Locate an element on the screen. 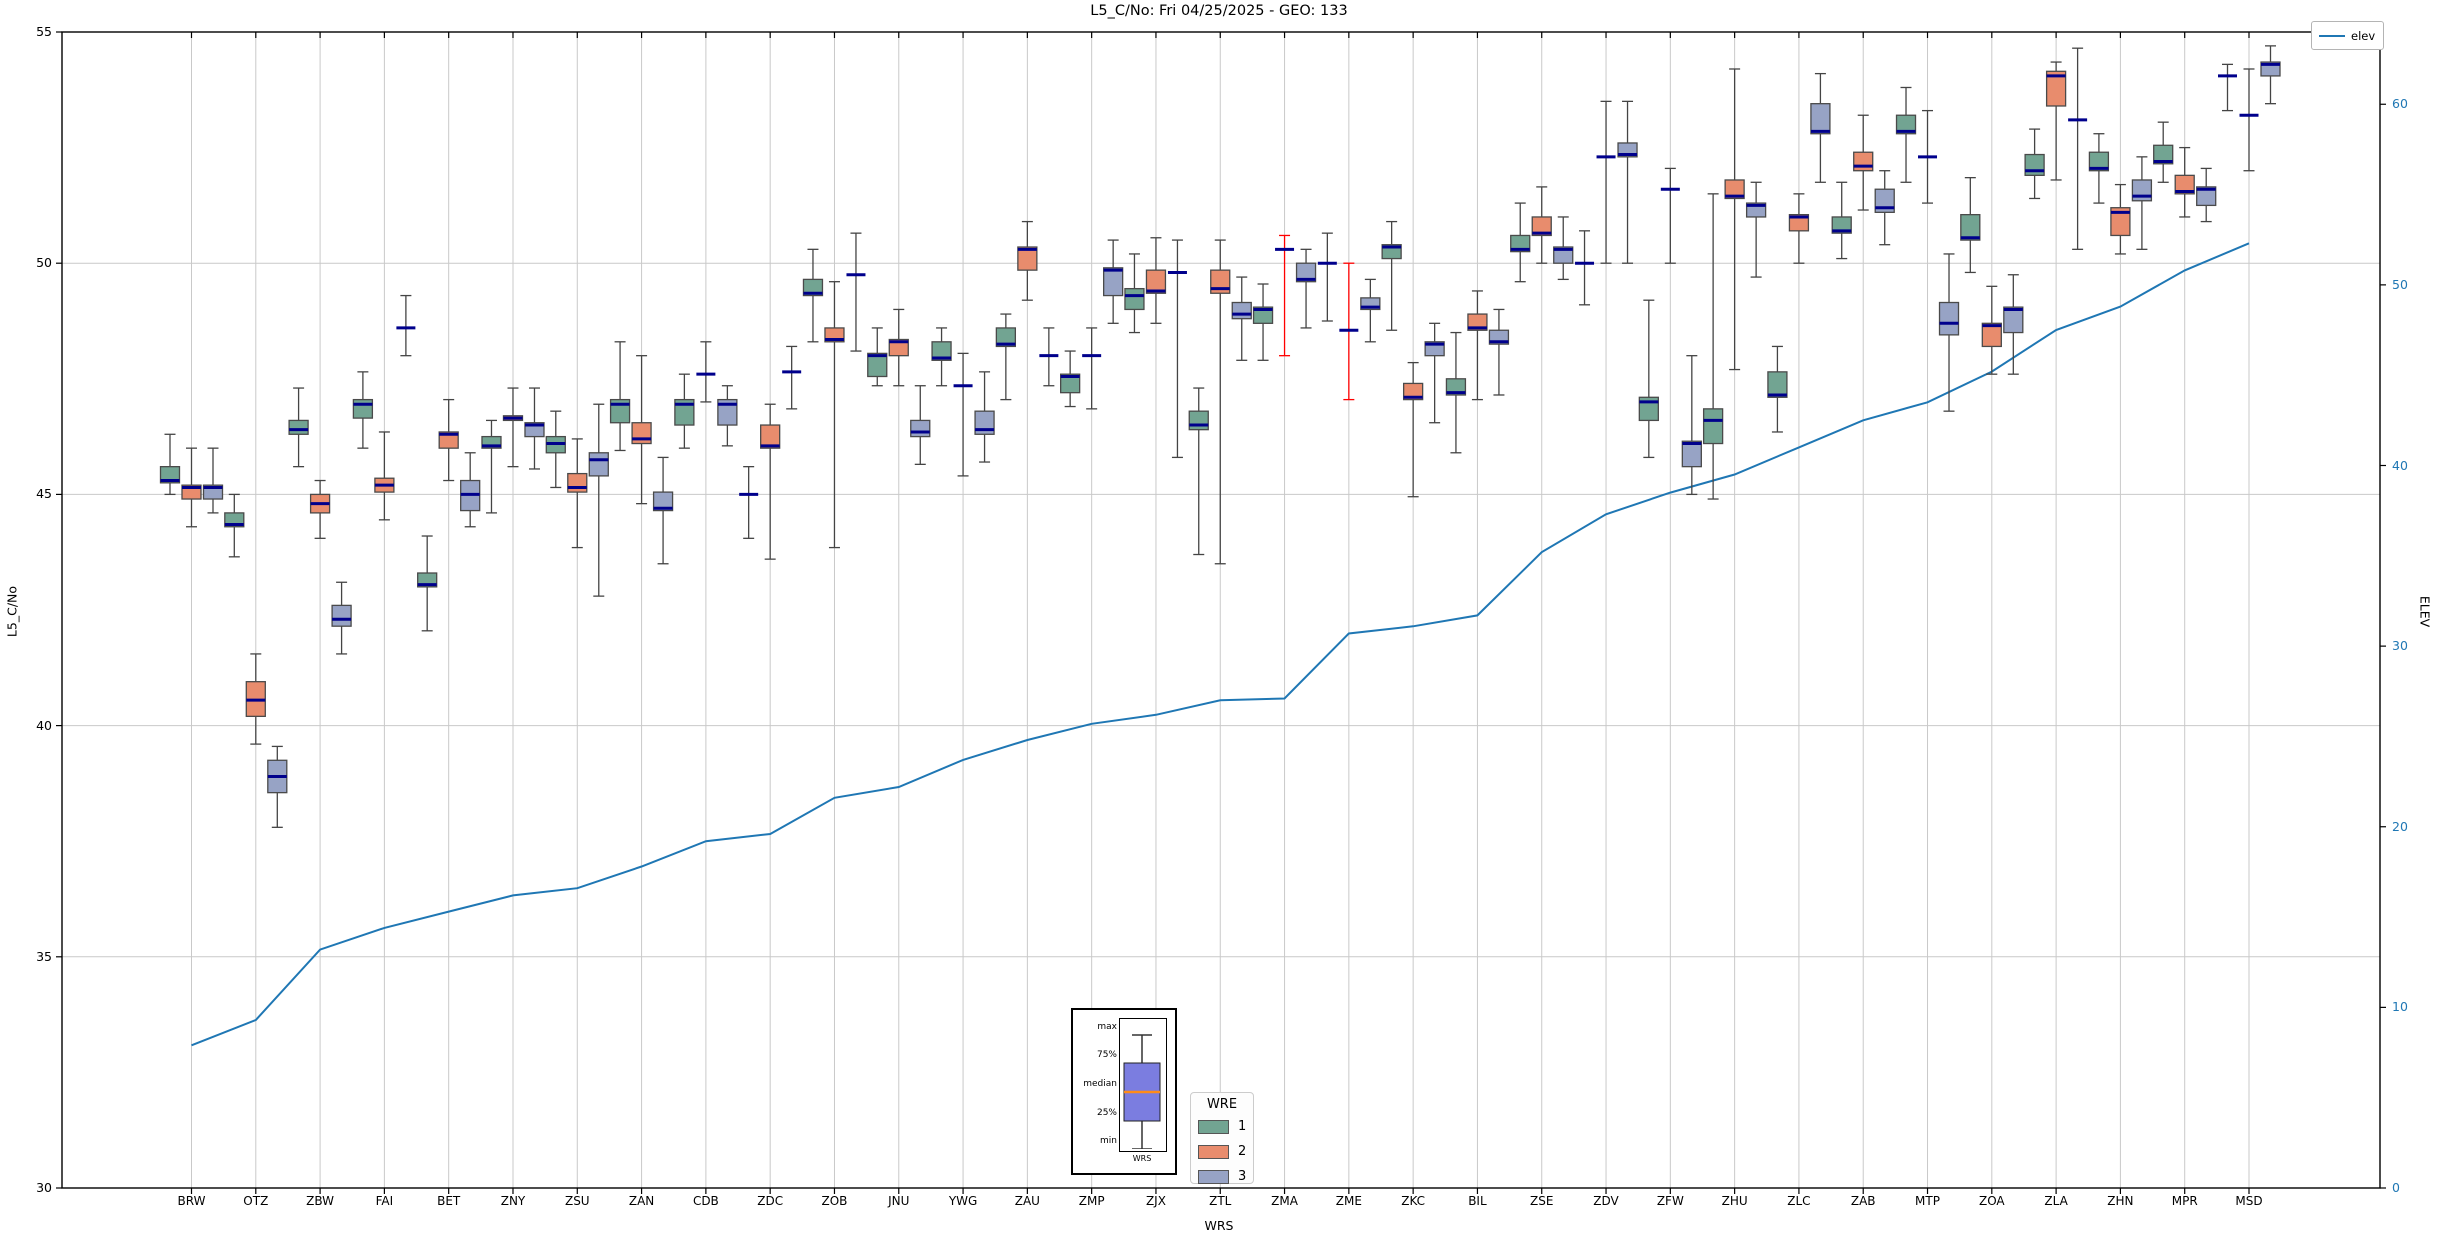 This screenshot has width=2438, height=1240. wre-legend-title: WRE is located at coordinates (1222, 1104).